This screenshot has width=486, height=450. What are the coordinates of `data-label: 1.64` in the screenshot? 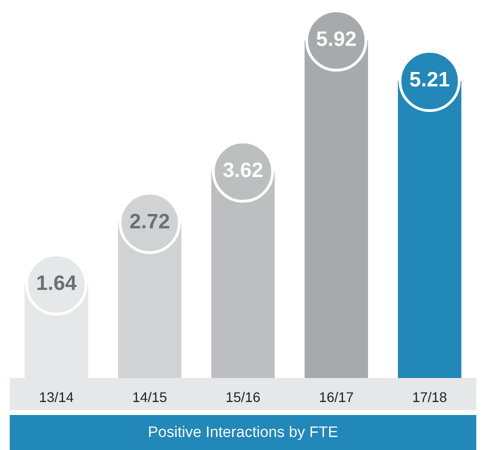 It's located at (57, 282).